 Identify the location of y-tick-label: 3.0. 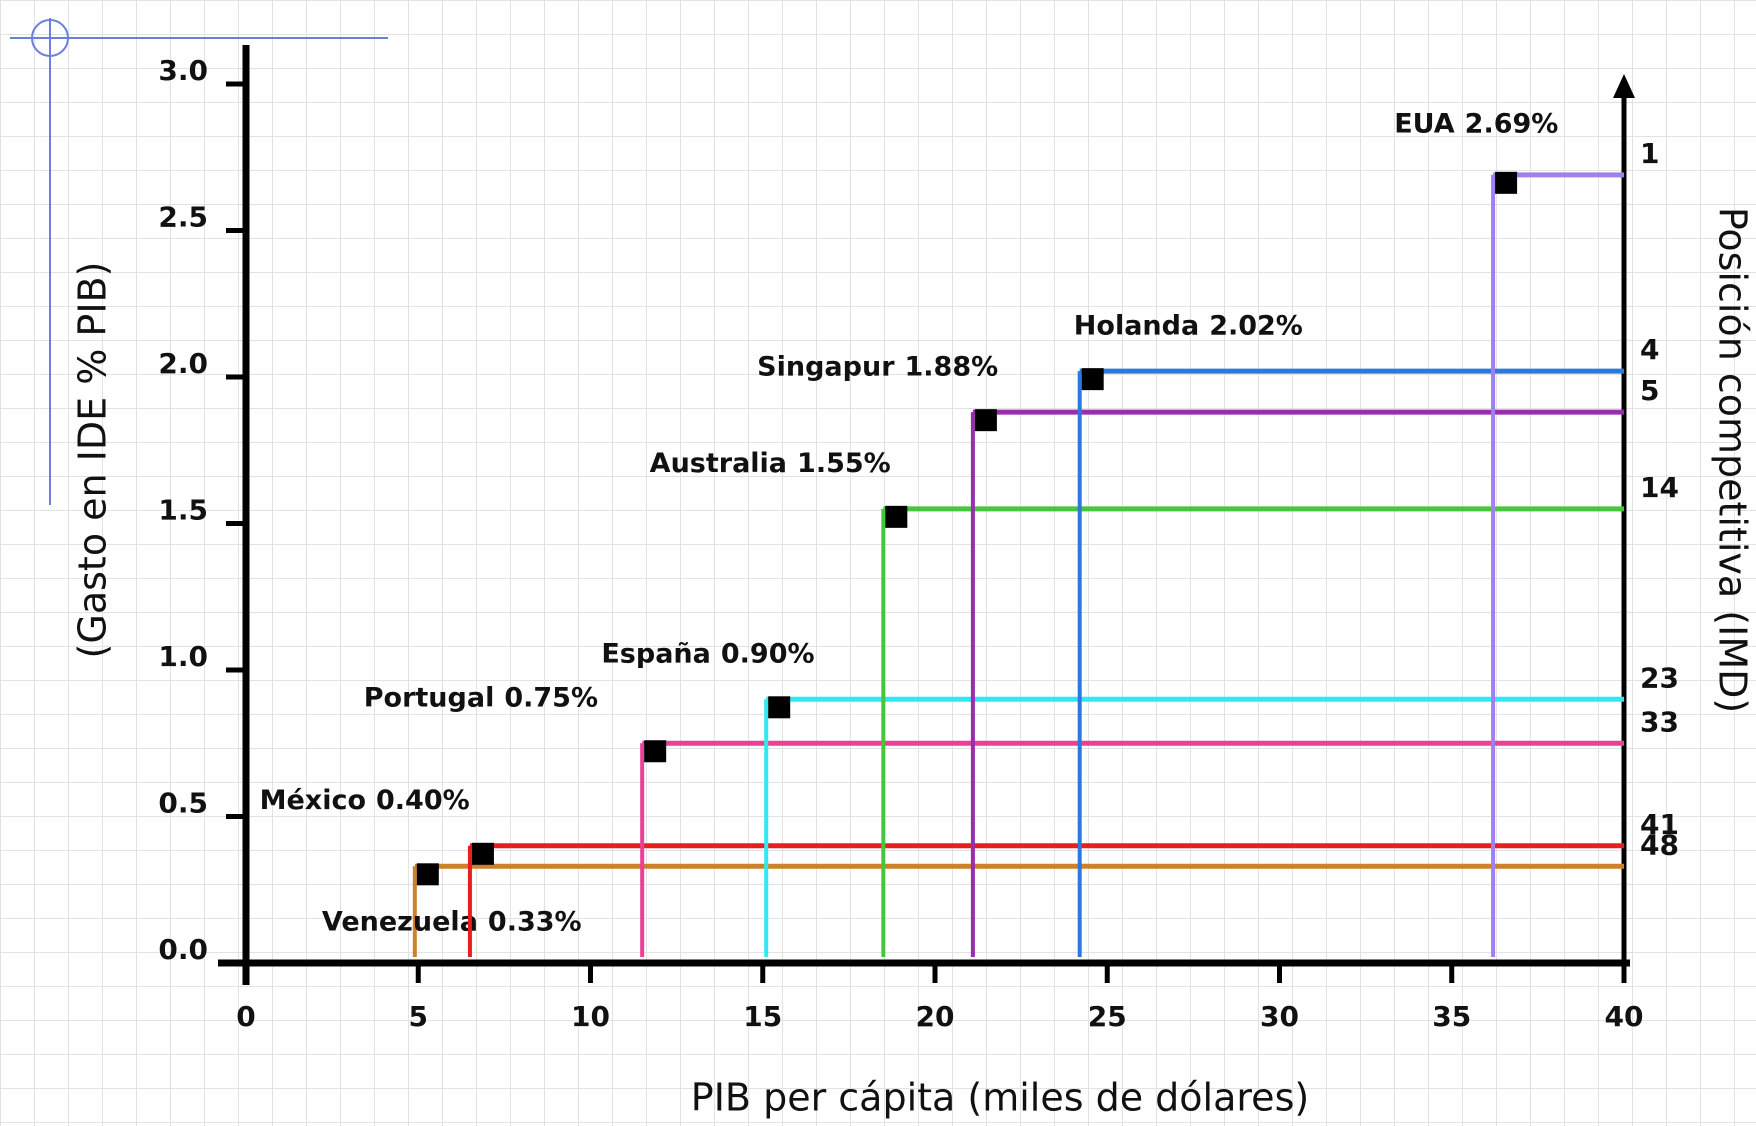
(183, 70).